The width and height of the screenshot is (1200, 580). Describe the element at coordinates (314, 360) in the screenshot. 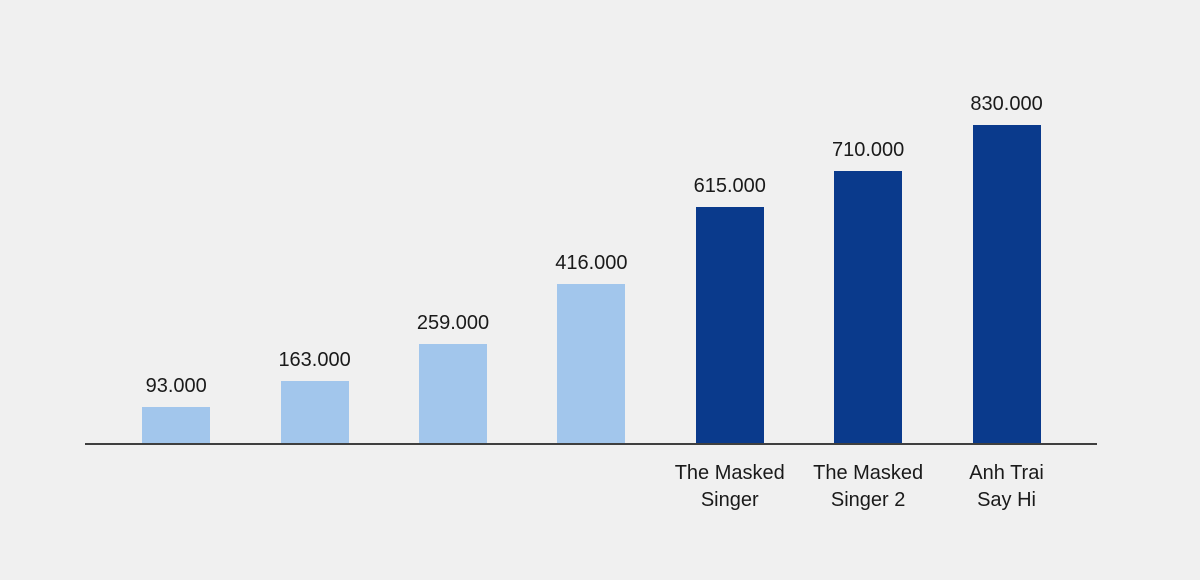

I see `bar-value-label: 163.000` at that location.